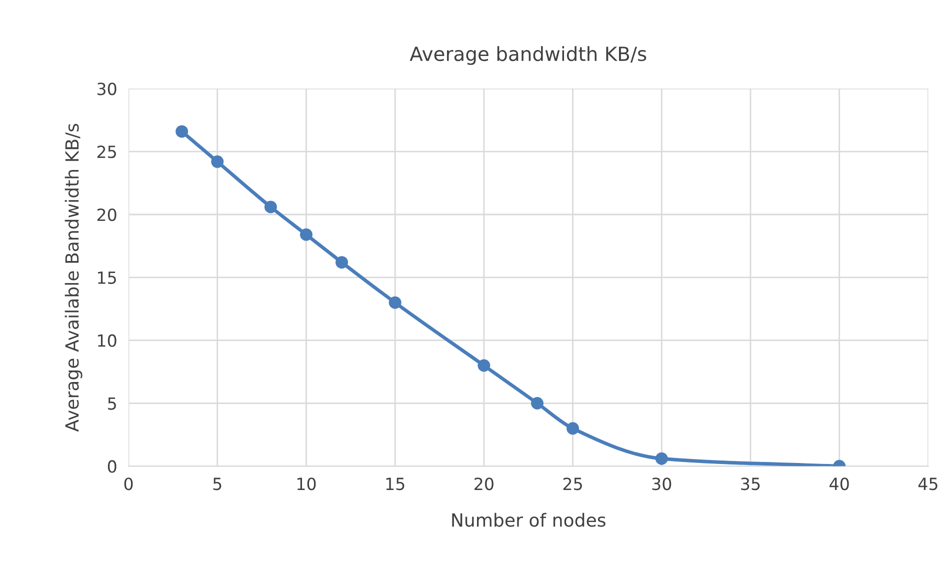 Image resolution: width=952 pixels, height=572 pixels. What do you see at coordinates (217, 484) in the screenshot?
I see `x-tick-label: 5` at bounding box center [217, 484].